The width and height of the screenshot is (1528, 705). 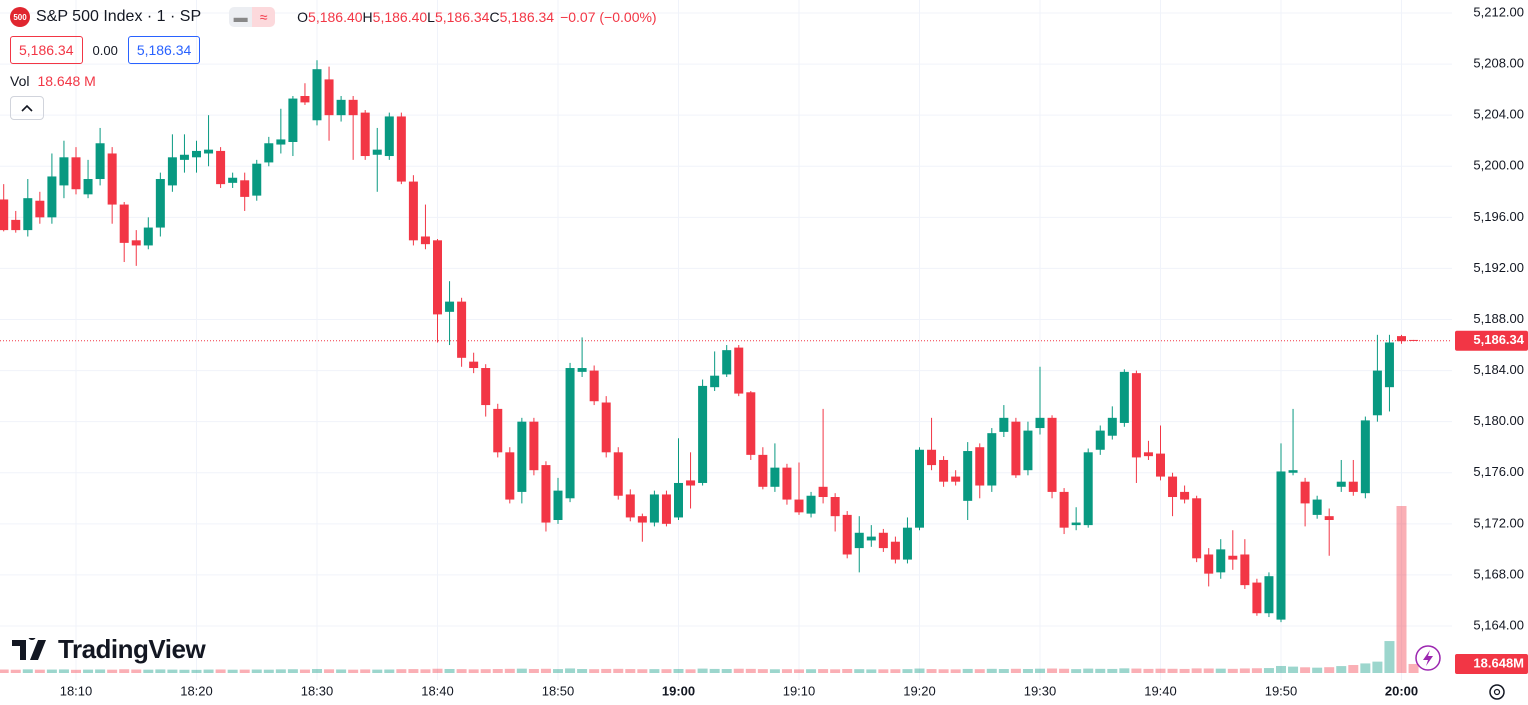 What do you see at coordinates (119, 16) in the screenshot?
I see `symbol-title: S&P 500 Index · 1 · SP` at bounding box center [119, 16].